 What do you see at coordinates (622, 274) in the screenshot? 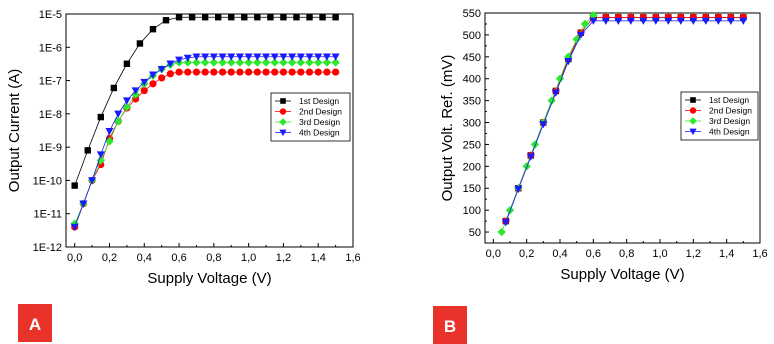
I see `x-axis-label: Supply Voltage (V)` at bounding box center [622, 274].